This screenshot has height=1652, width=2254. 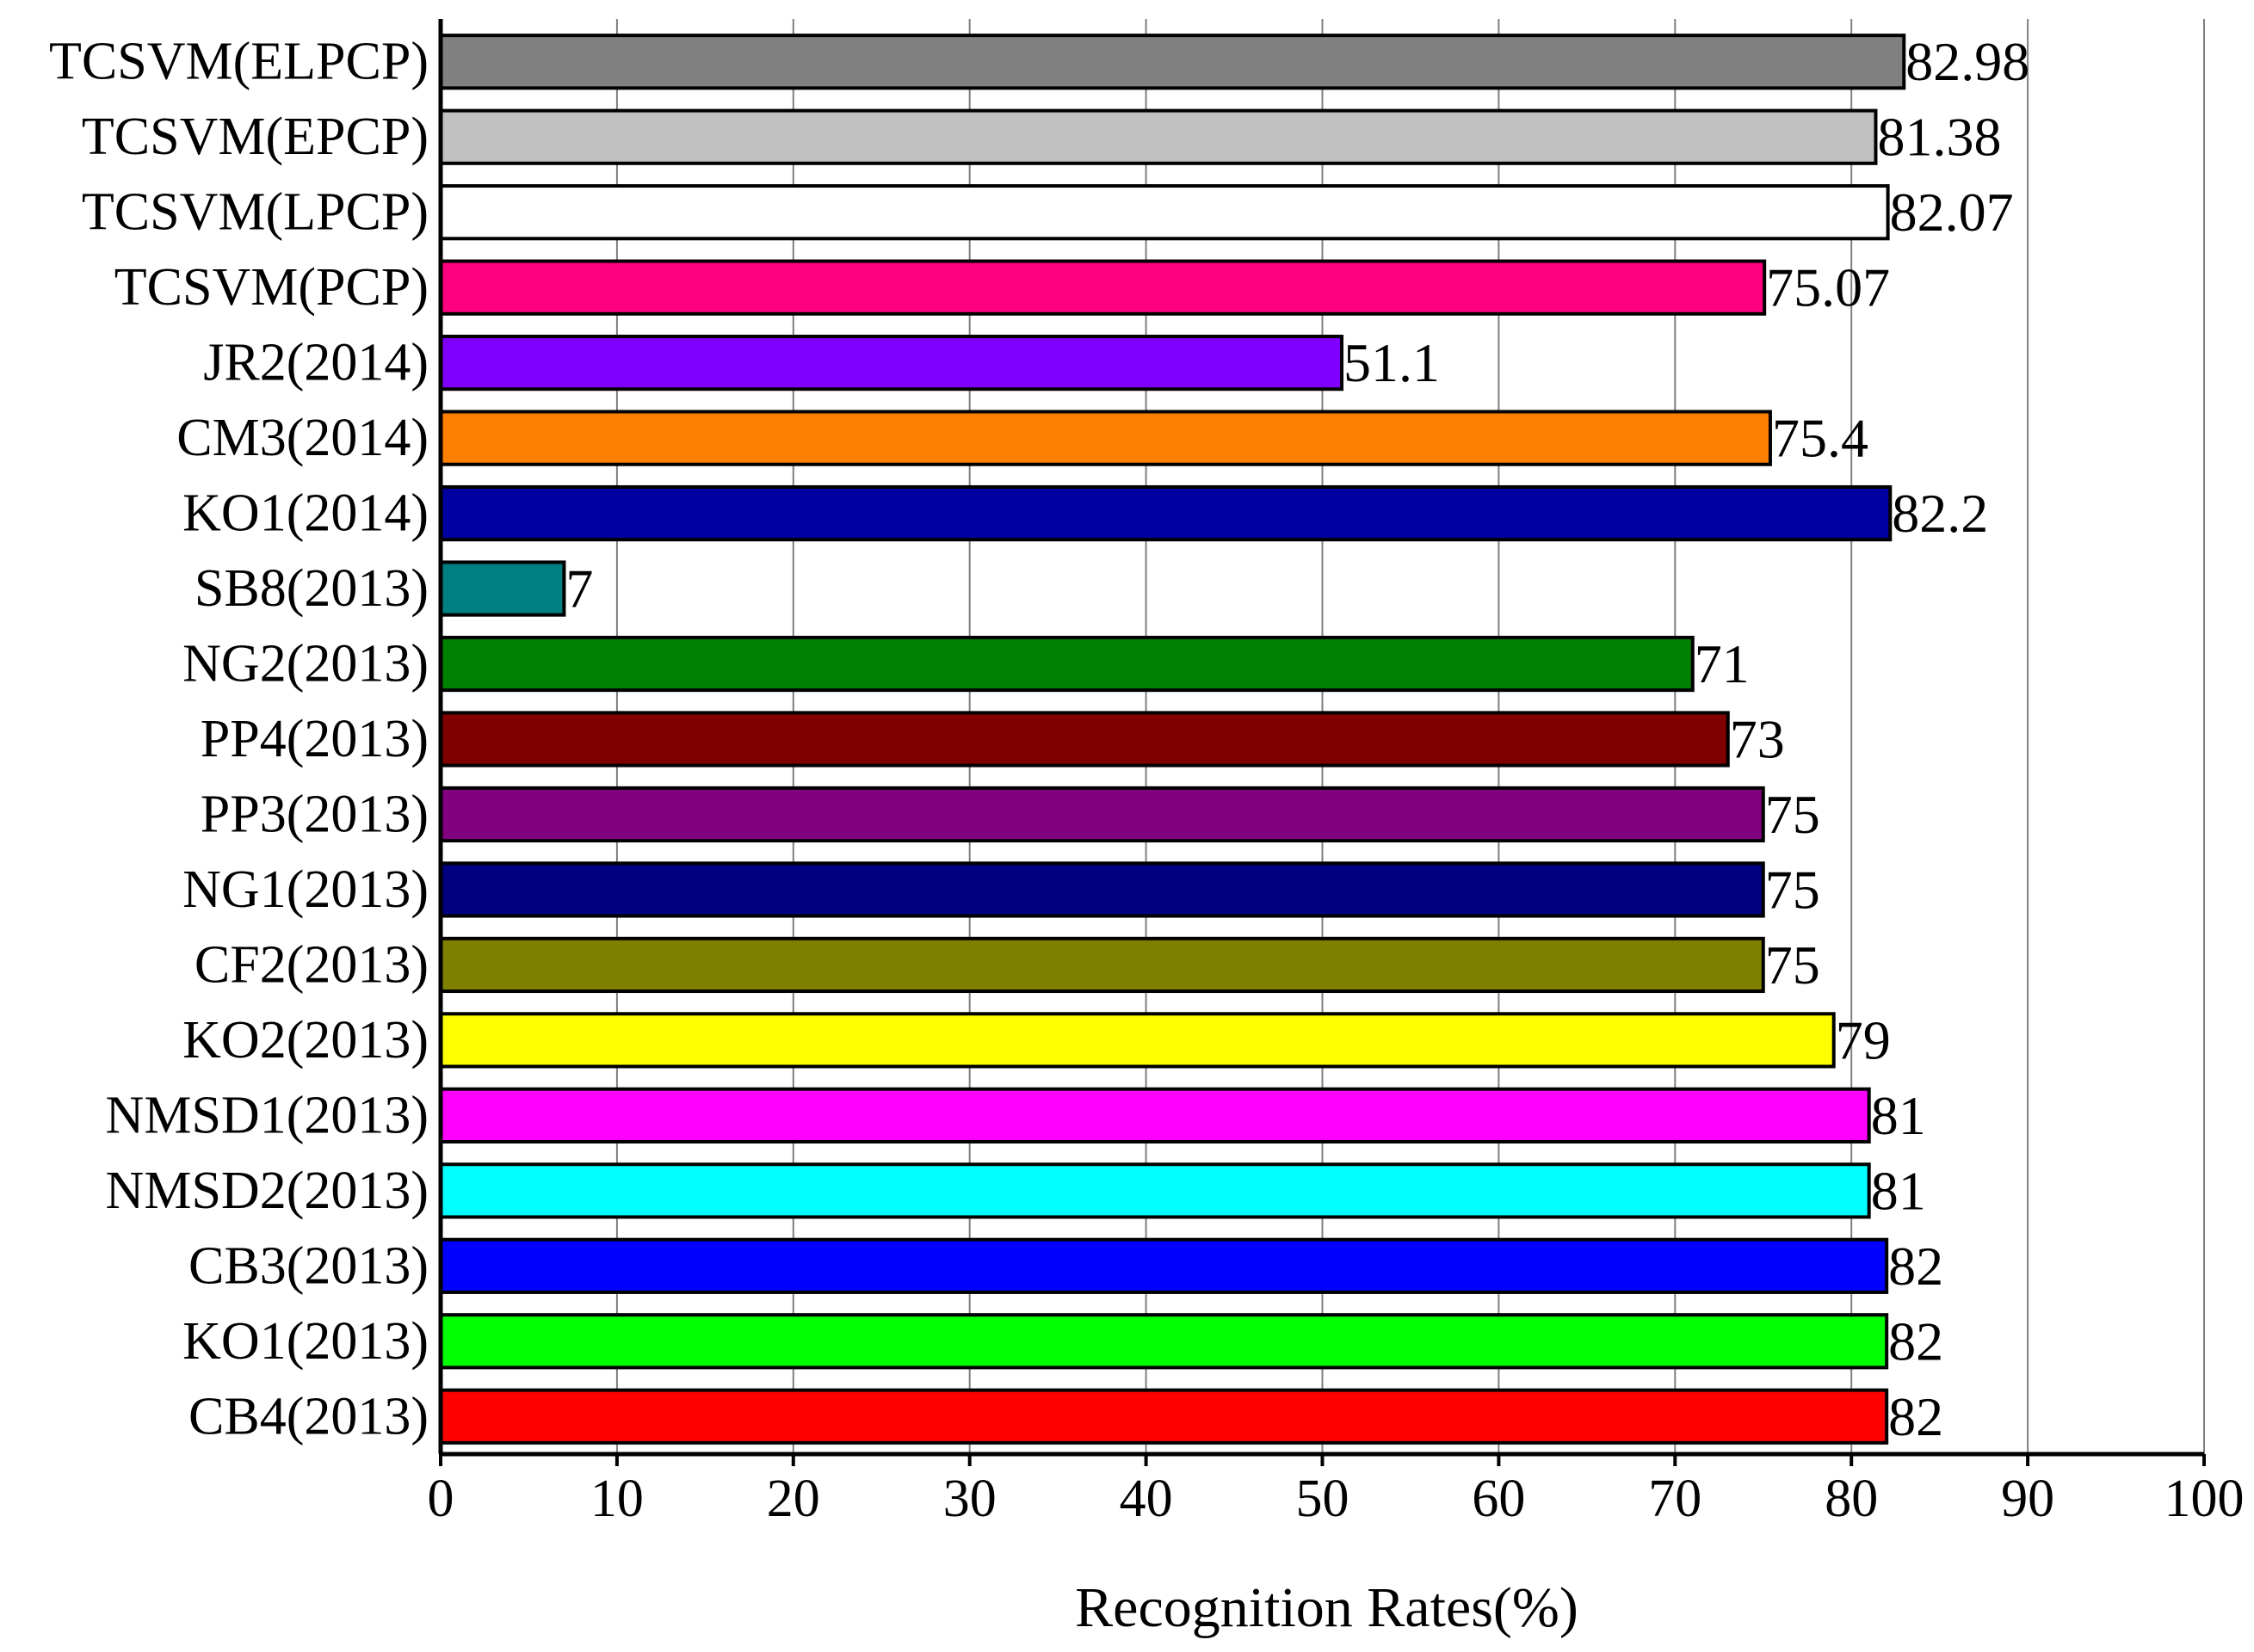 I want to click on value-label: 82.07, so click(x=1952, y=212).